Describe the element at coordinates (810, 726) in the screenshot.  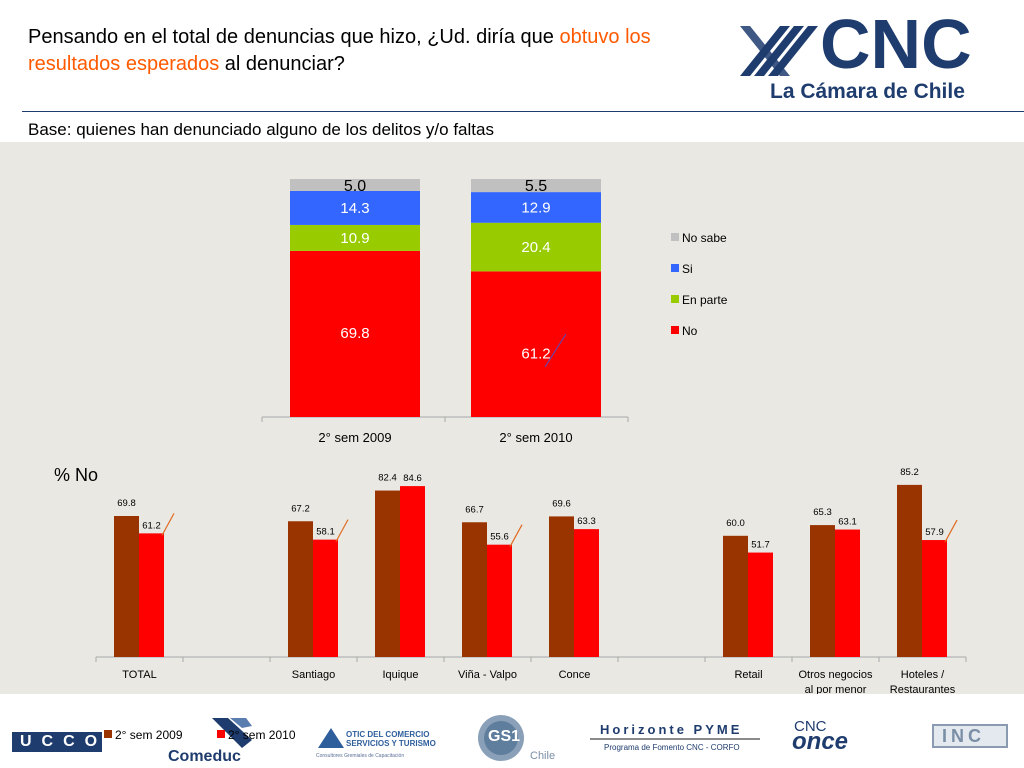
I see `cnc-once-logo-brand: CNC` at that location.